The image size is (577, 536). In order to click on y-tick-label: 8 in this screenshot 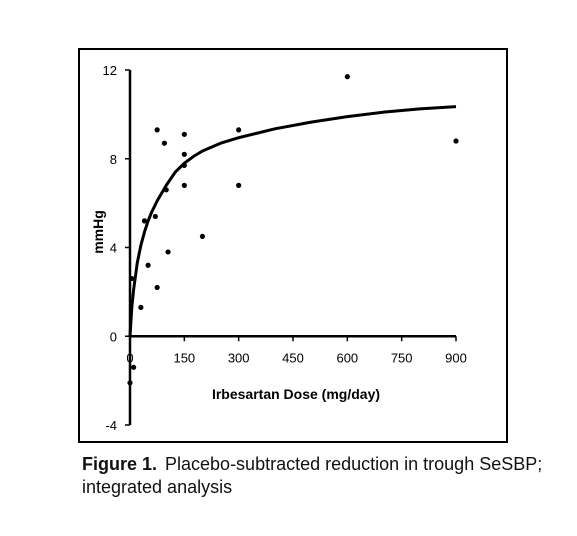, I will do `click(113, 159)`.